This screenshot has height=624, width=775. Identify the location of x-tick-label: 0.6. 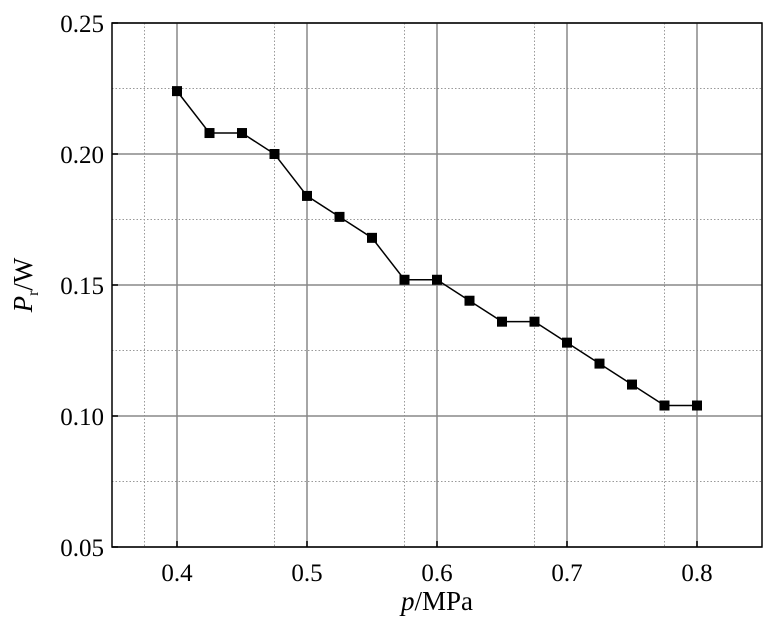
(436, 573).